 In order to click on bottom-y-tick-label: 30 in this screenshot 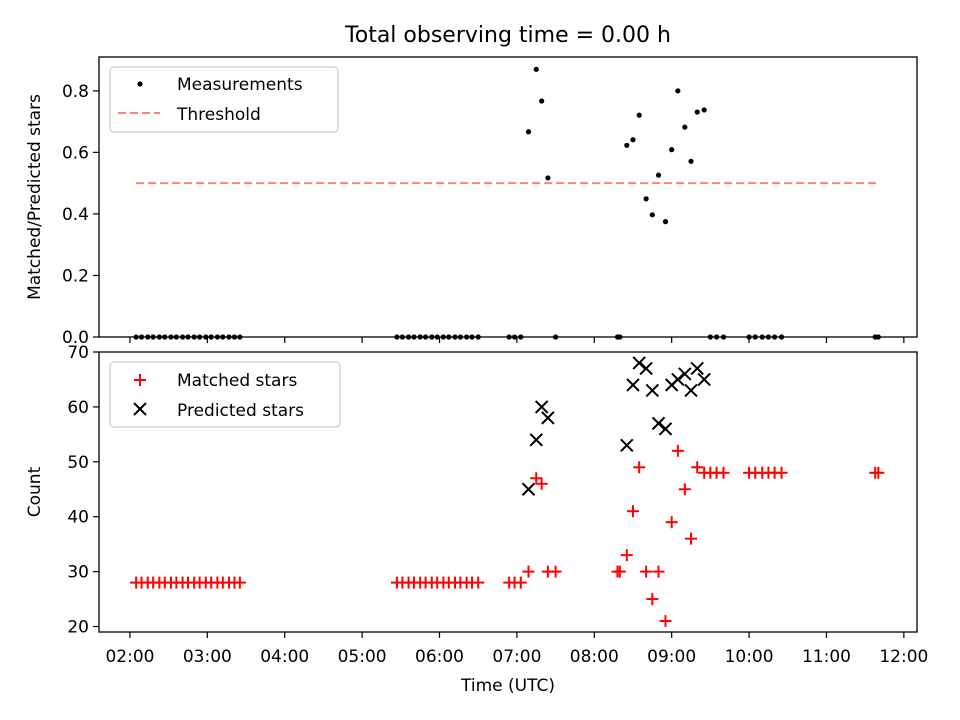, I will do `click(78, 573)`.